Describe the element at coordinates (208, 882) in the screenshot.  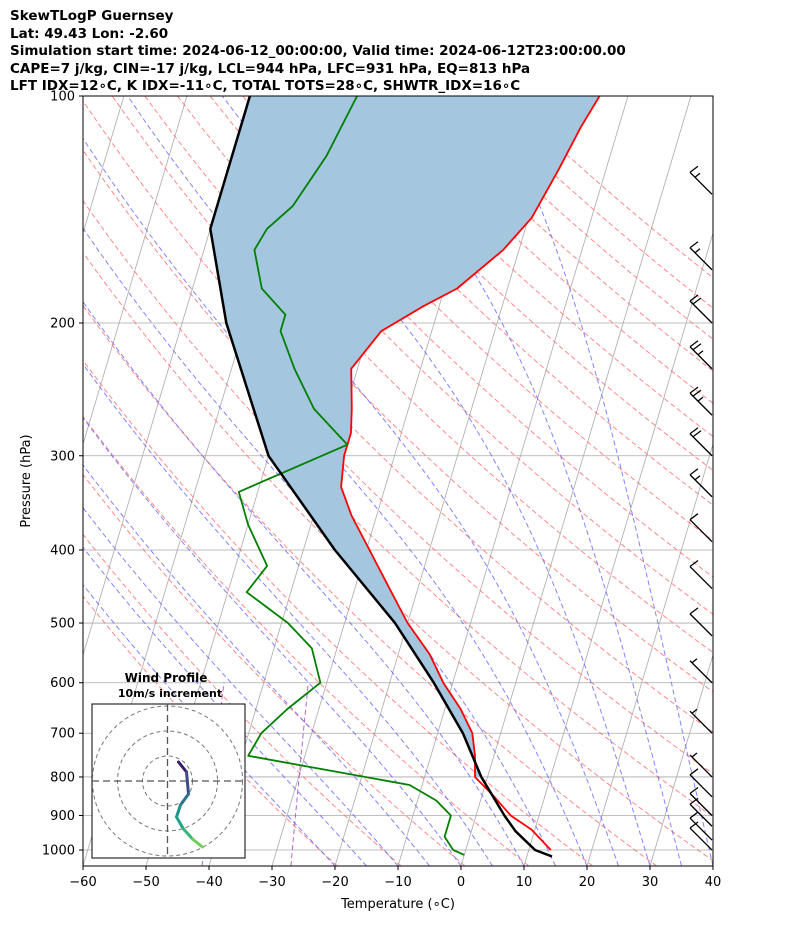
I see `x-tick-label: −40` at that location.